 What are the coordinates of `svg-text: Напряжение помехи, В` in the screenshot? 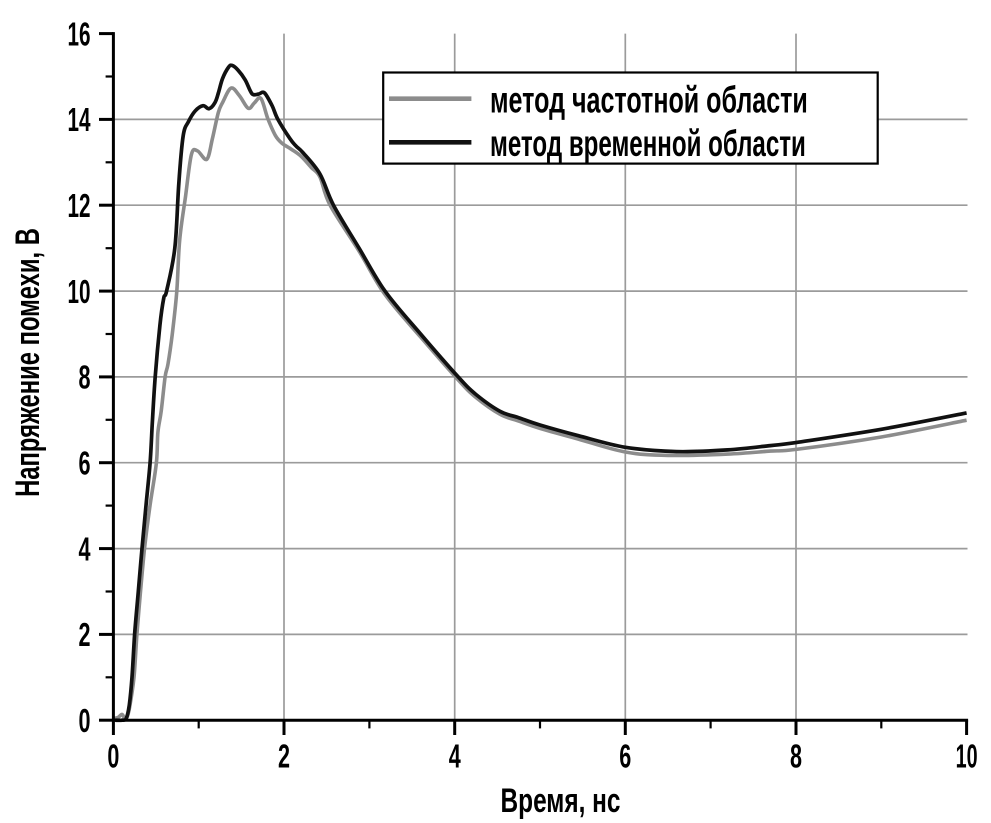 It's located at (28, 362).